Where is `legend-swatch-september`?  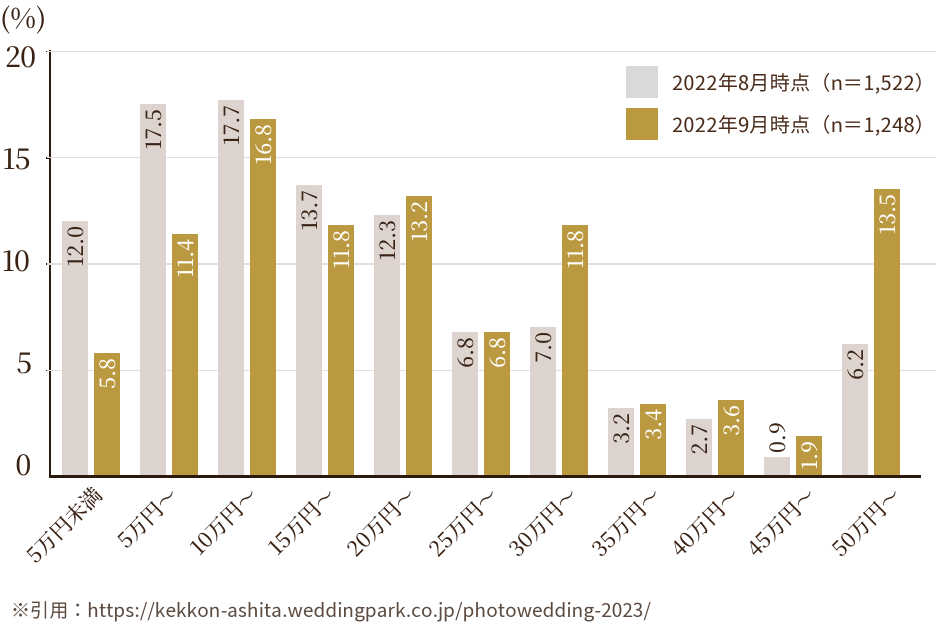
legend-swatch-september is located at coordinates (642, 124).